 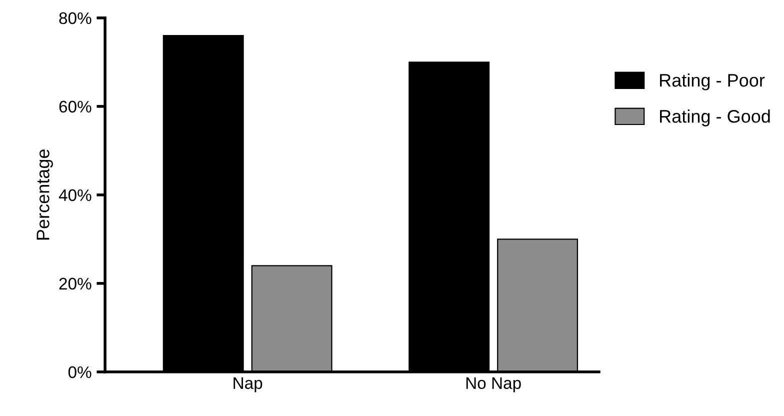 I want to click on y-tick-label: 40%, so click(x=75, y=195).